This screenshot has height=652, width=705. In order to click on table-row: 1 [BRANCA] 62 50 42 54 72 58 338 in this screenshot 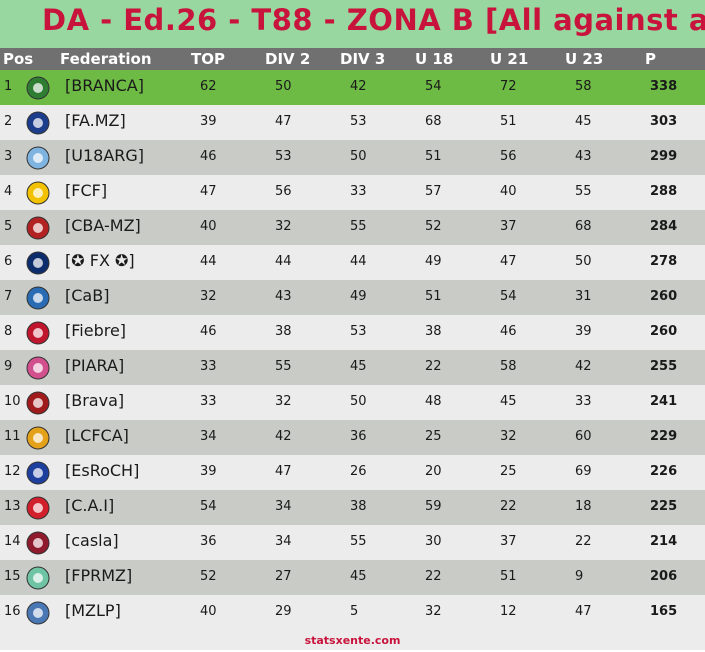, I will do `click(352, 87)`.